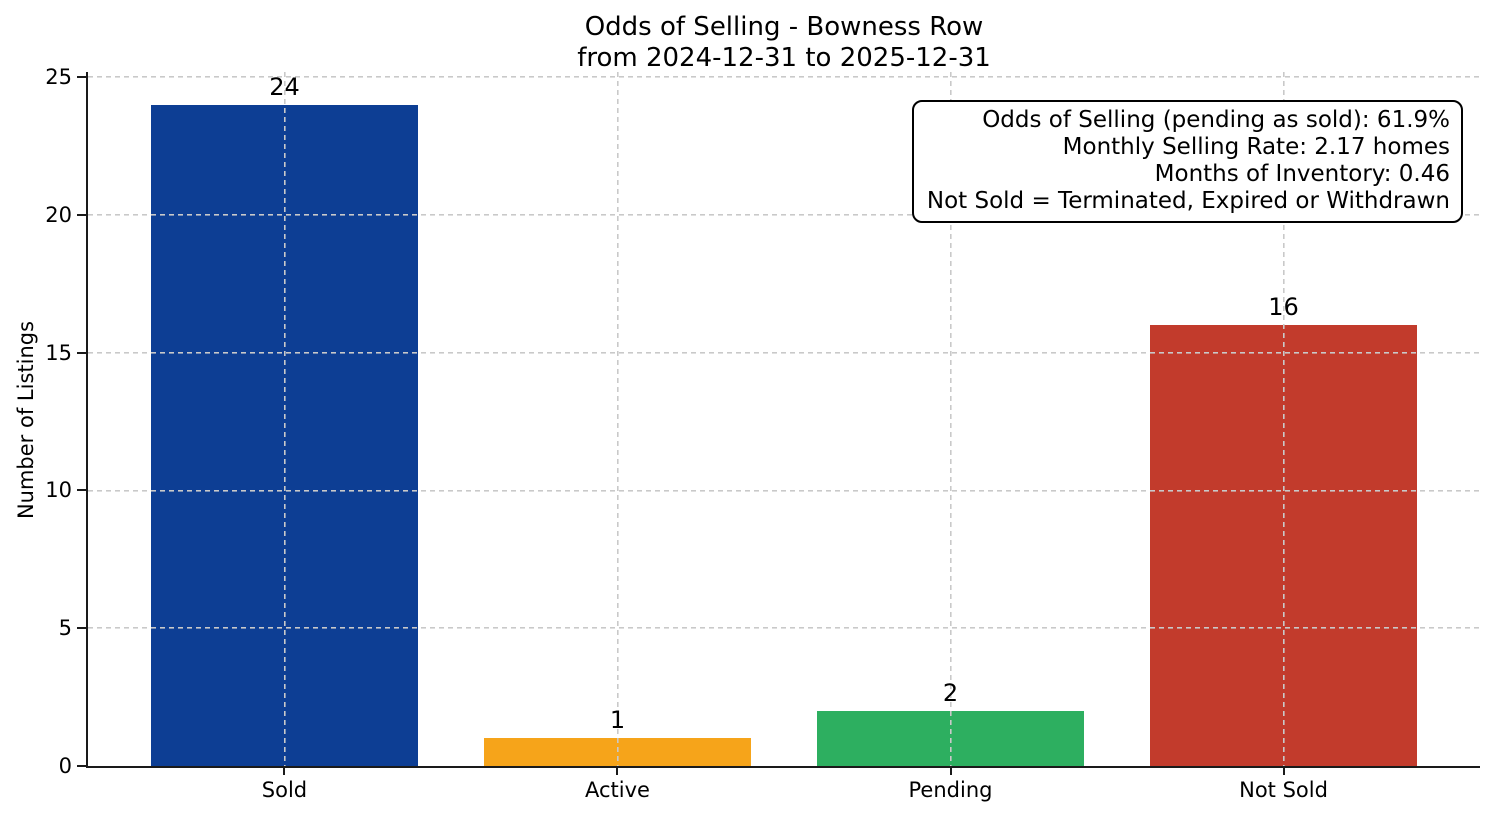 This screenshot has width=1494, height=816. What do you see at coordinates (65, 628) in the screenshot?
I see `y-tick-label: 5` at bounding box center [65, 628].